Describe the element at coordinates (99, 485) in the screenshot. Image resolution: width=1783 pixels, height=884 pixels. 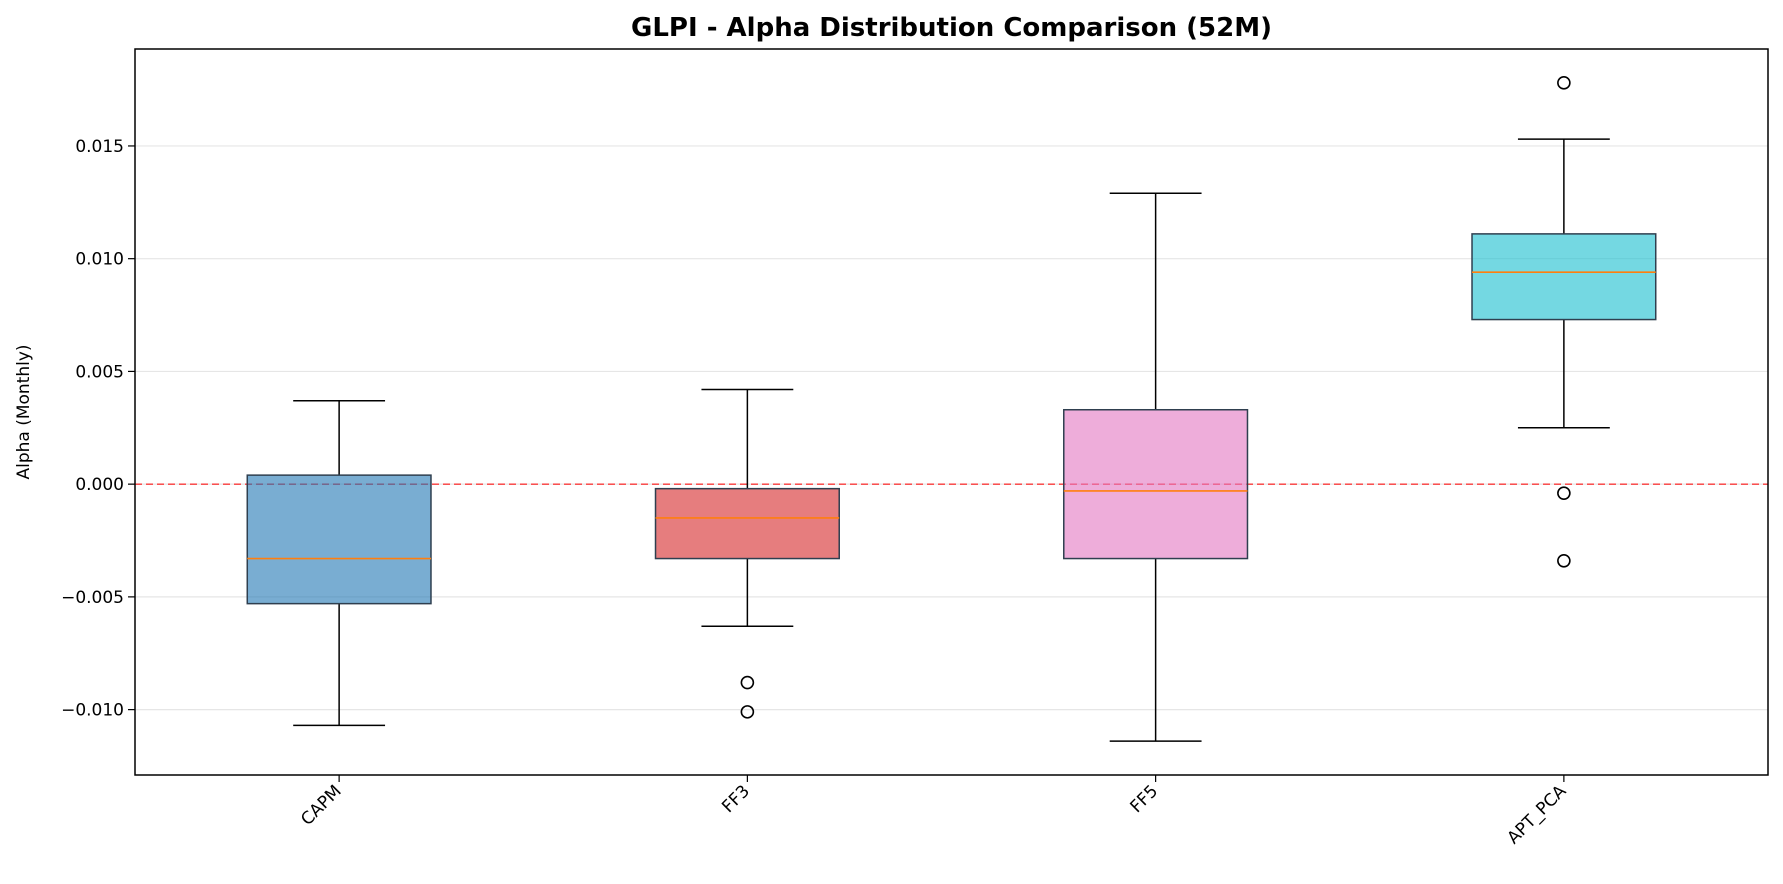
I see `y-tick-label: 0.000` at that location.